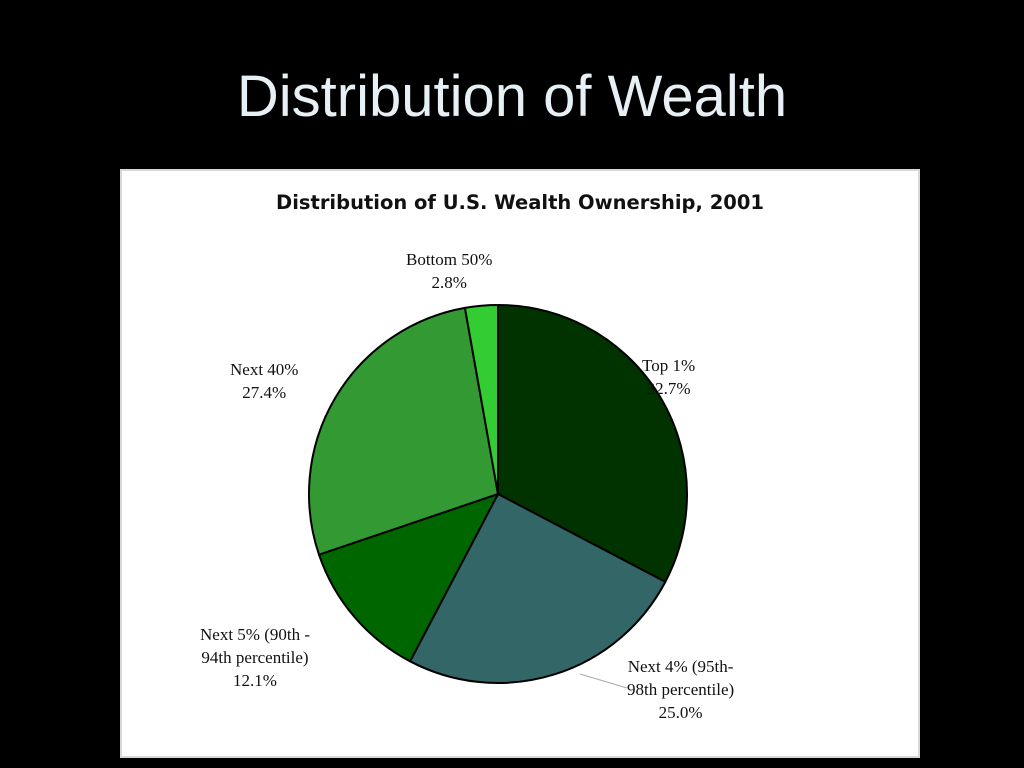  Describe the element at coordinates (264, 392) in the screenshot. I see `slice-label-value: 27.4%` at that location.